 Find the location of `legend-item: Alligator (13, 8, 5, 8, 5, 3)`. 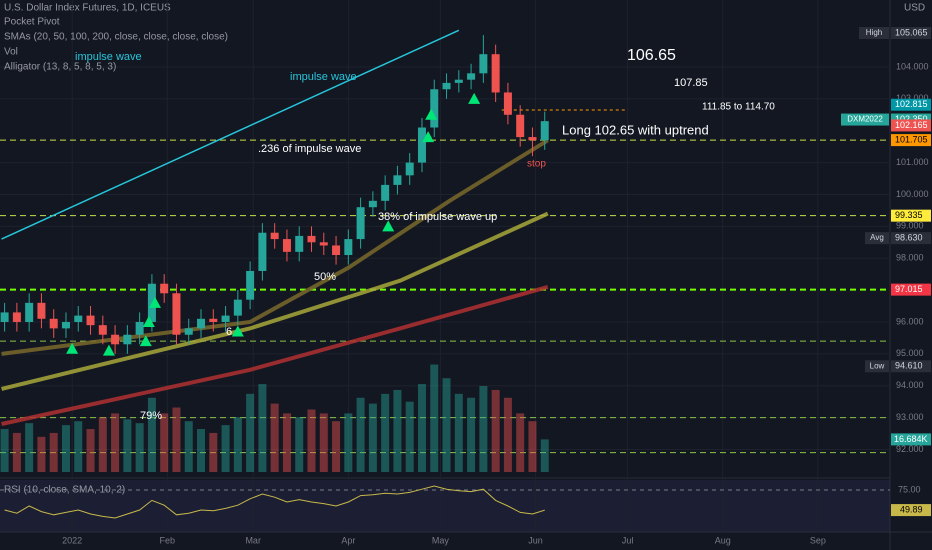

legend-item: Alligator (13, 8, 5, 8, 5, 3) is located at coordinates (60, 67).